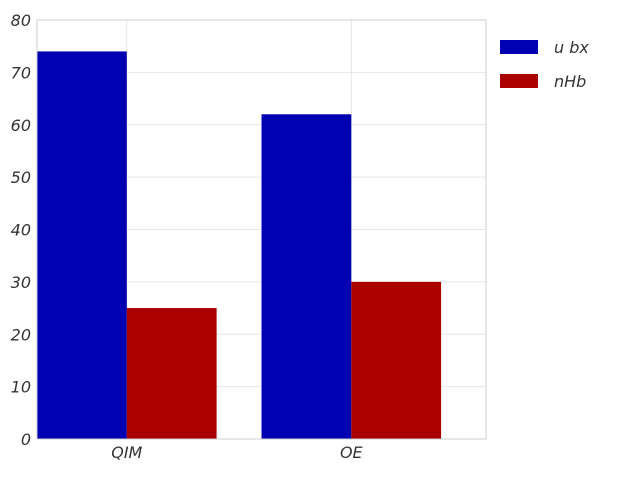  What do you see at coordinates (21, 230) in the screenshot?
I see `y-tick-label: 40` at bounding box center [21, 230].